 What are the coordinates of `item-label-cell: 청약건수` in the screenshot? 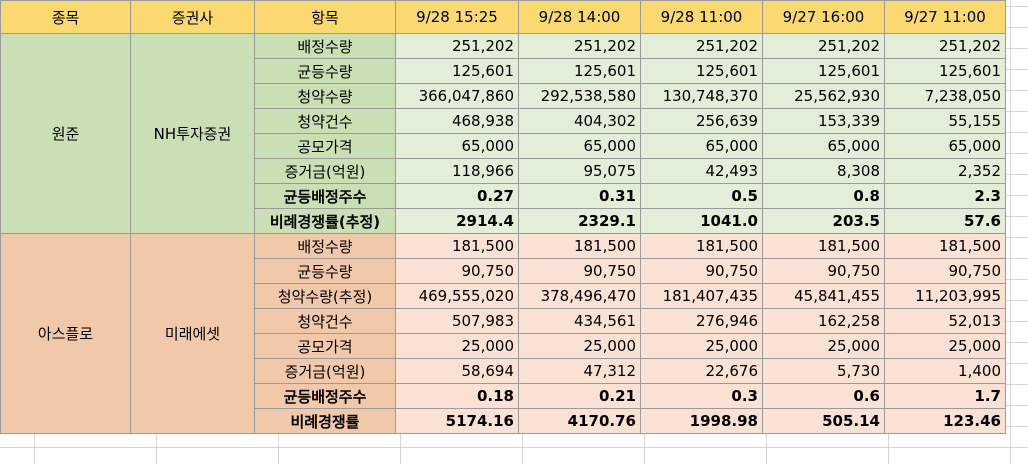 It's located at (325, 321).